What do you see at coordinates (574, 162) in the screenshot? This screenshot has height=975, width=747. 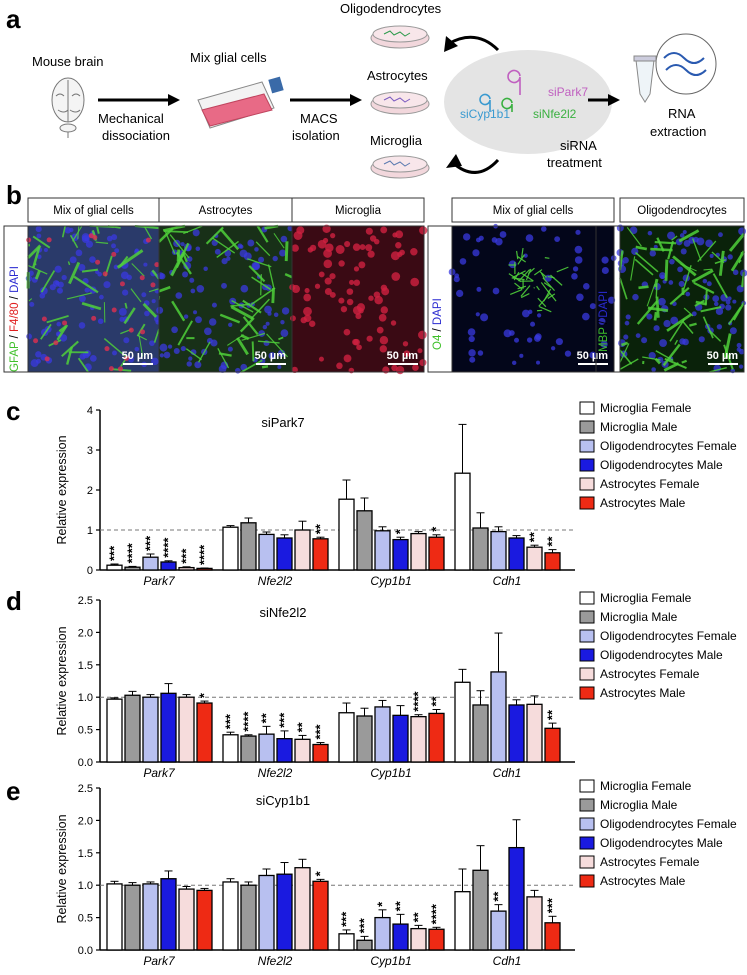 I see `treatment-label: treatment` at bounding box center [574, 162].